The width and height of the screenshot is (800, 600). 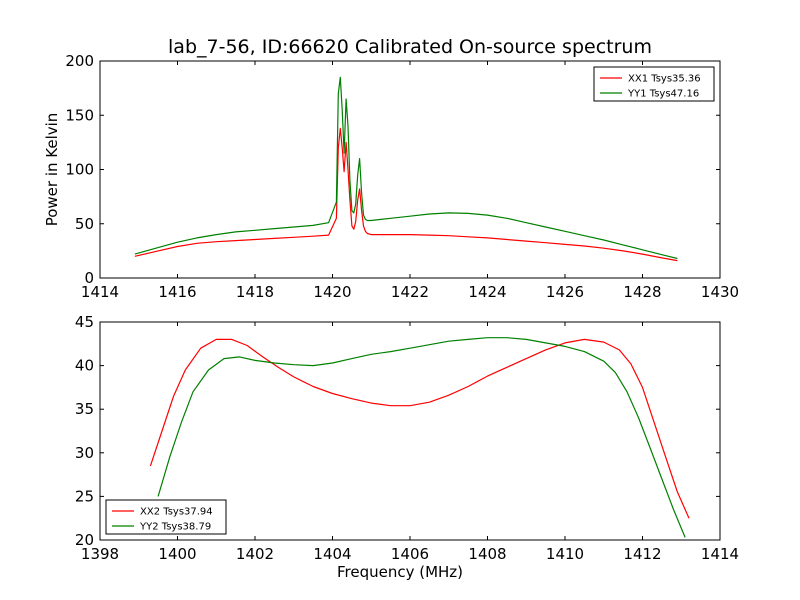 What do you see at coordinates (487, 292) in the screenshot?
I see `x-tick-label: 1424` at bounding box center [487, 292].